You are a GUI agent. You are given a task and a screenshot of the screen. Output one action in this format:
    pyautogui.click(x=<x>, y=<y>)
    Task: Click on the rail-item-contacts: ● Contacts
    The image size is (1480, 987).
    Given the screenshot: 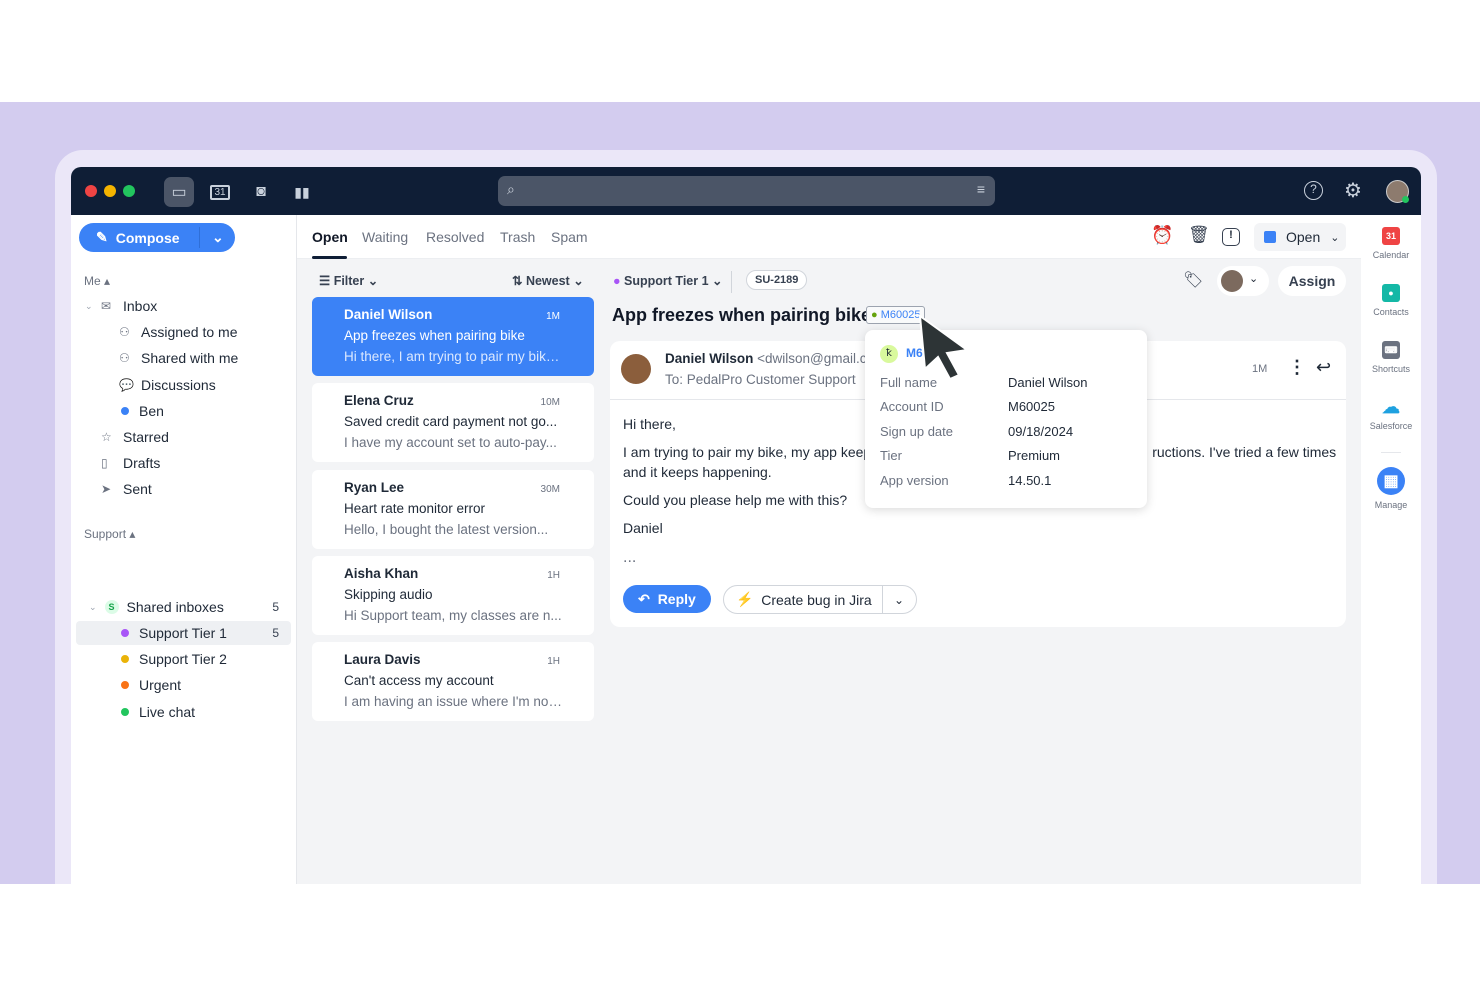 What is the action you would take?
    pyautogui.click(x=1391, y=300)
    